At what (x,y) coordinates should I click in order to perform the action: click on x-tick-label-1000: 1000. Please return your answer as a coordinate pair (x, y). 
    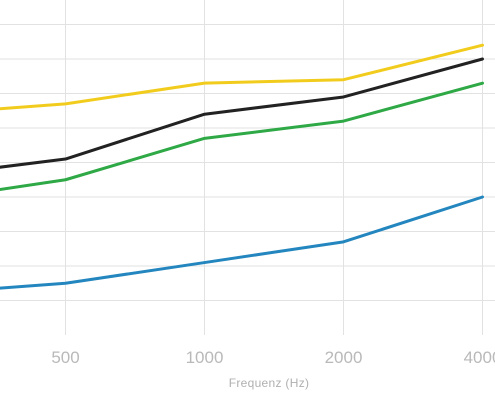
    Looking at the image, I should click on (205, 357).